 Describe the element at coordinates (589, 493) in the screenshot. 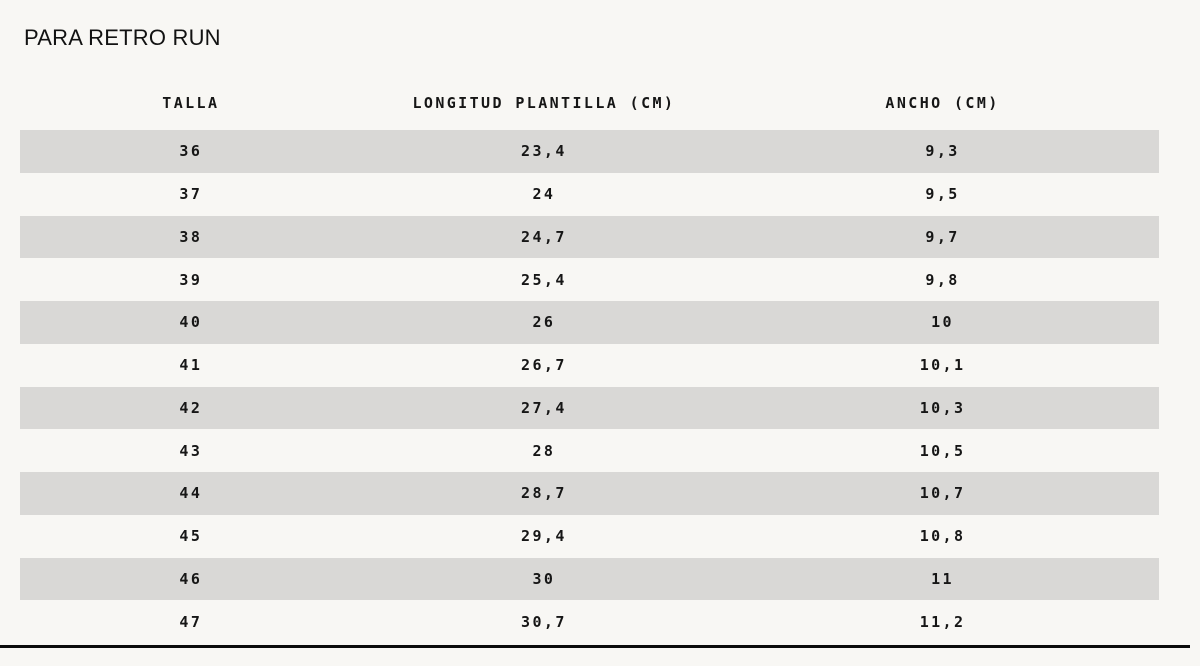

I see `table-row: 44 28,7 10,7` at that location.